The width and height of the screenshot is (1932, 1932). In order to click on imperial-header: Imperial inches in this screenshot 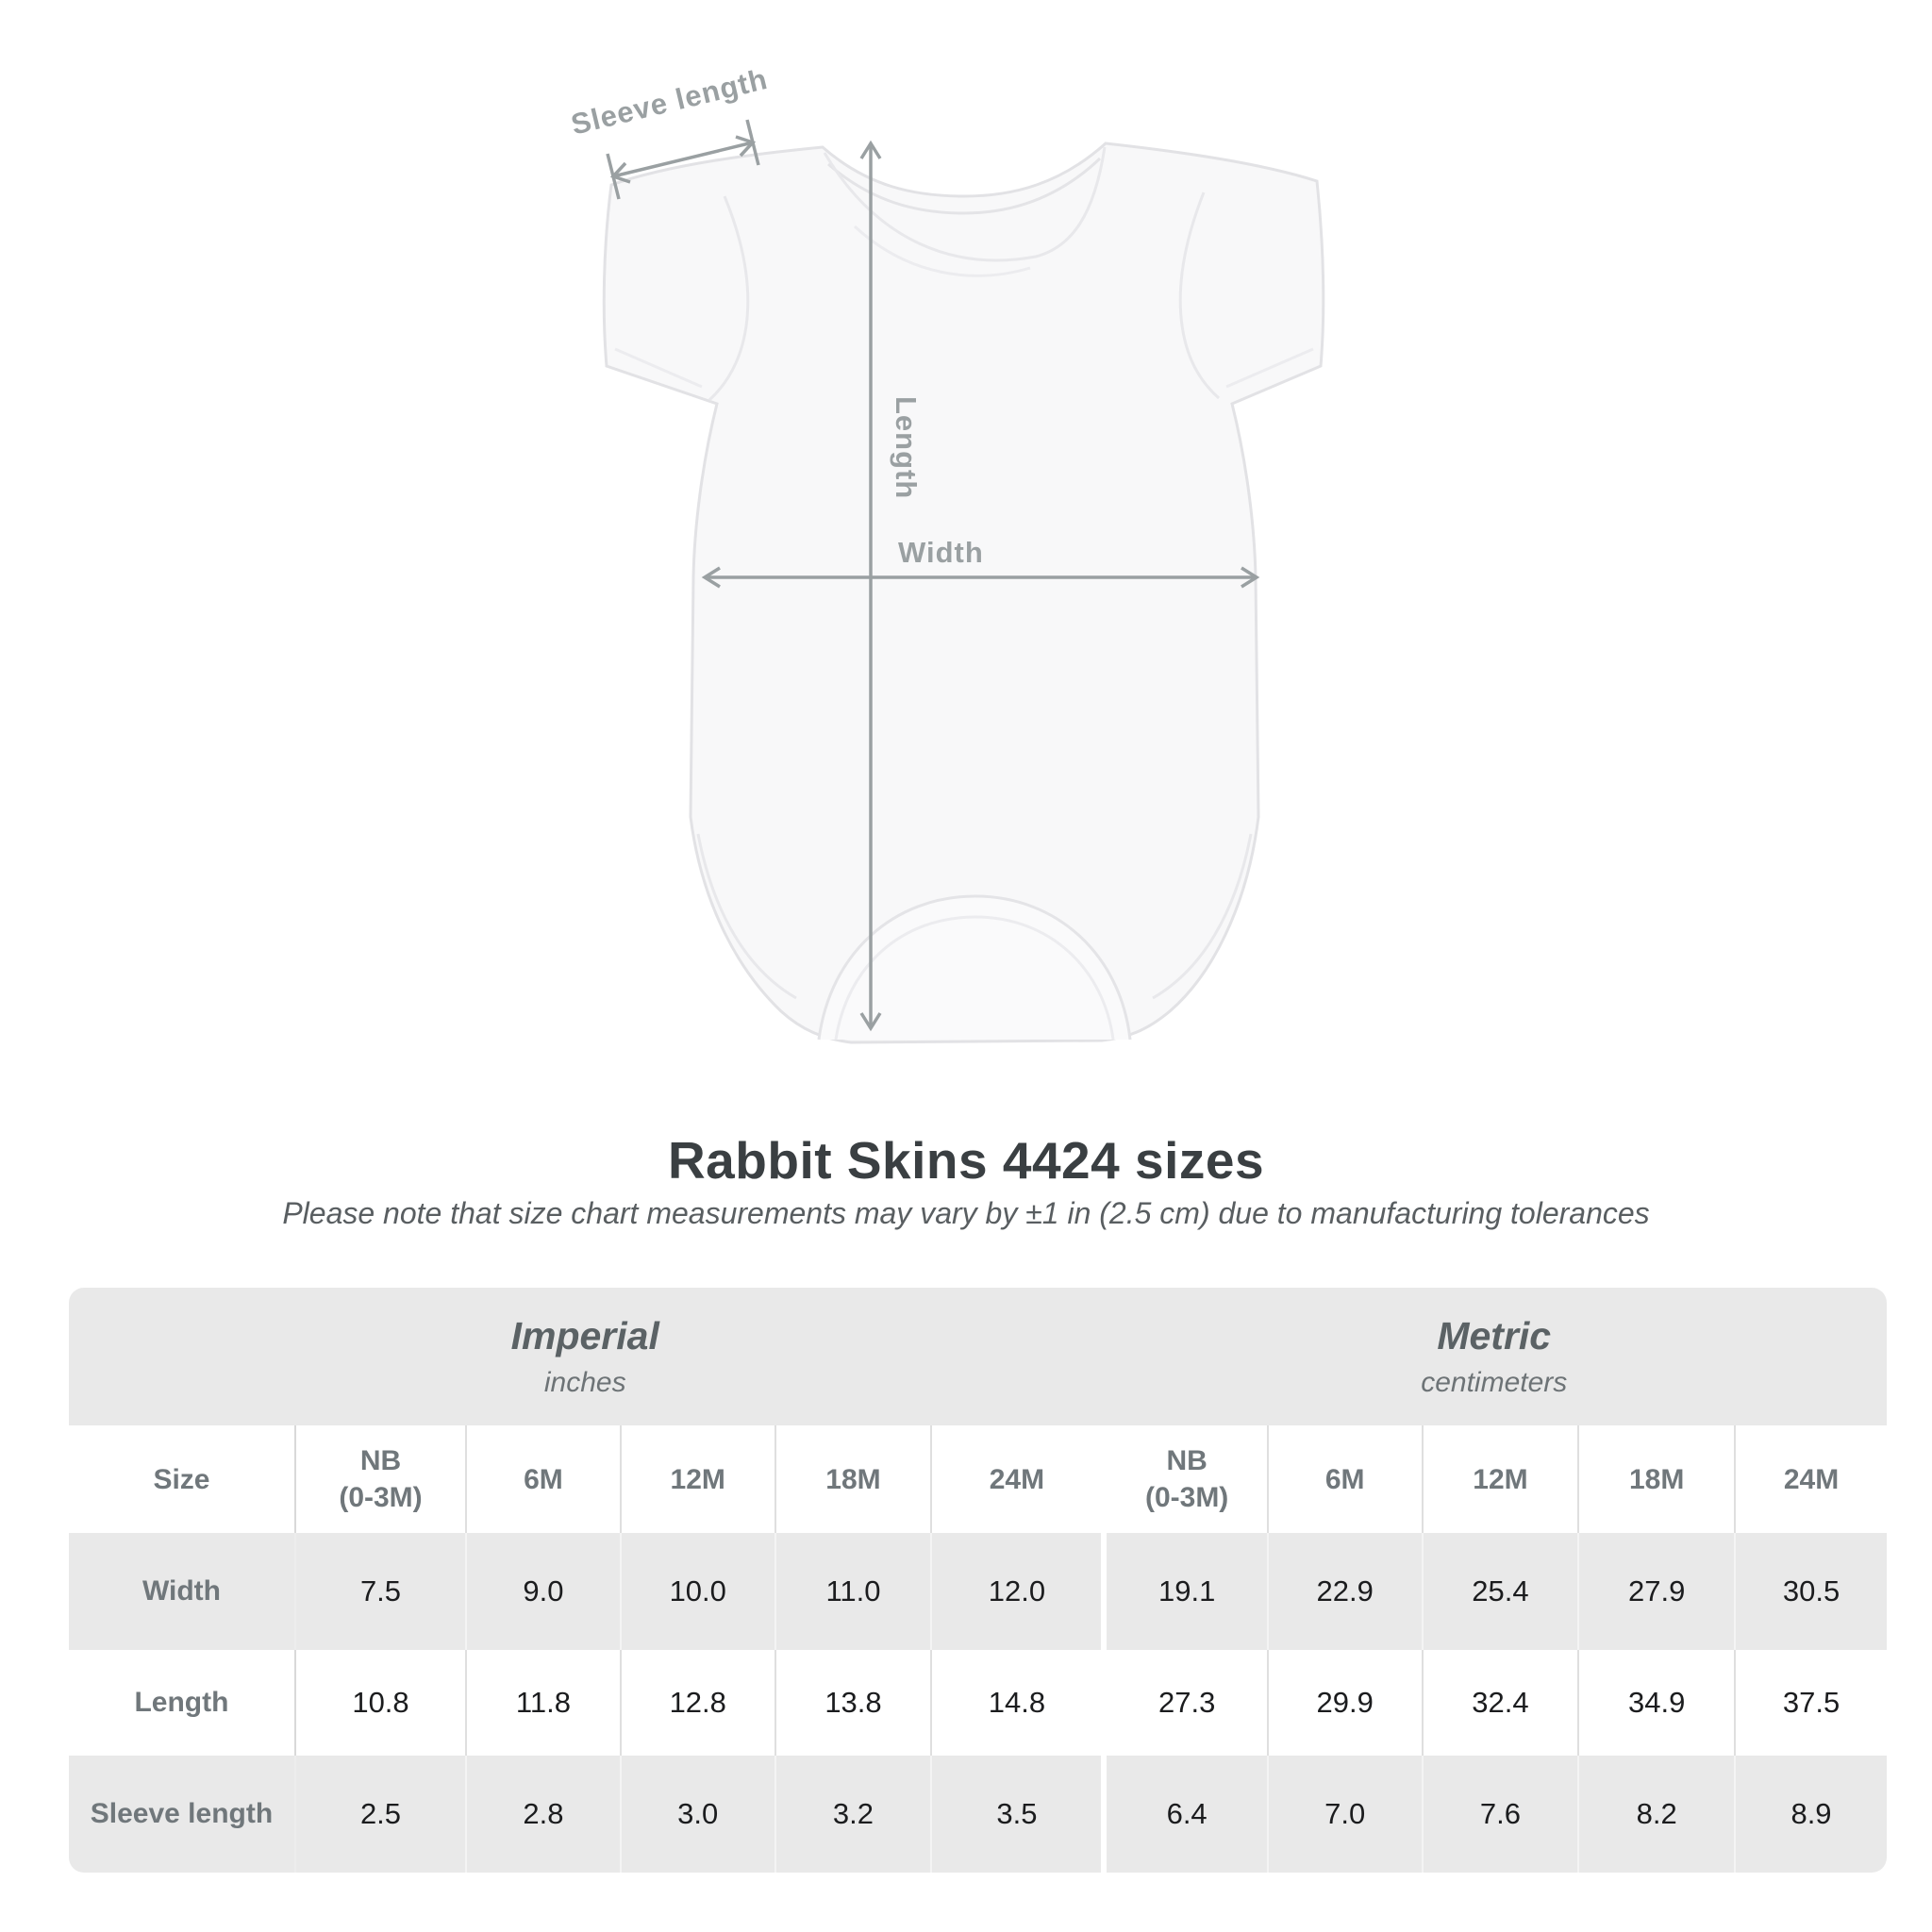, I will do `click(585, 1356)`.